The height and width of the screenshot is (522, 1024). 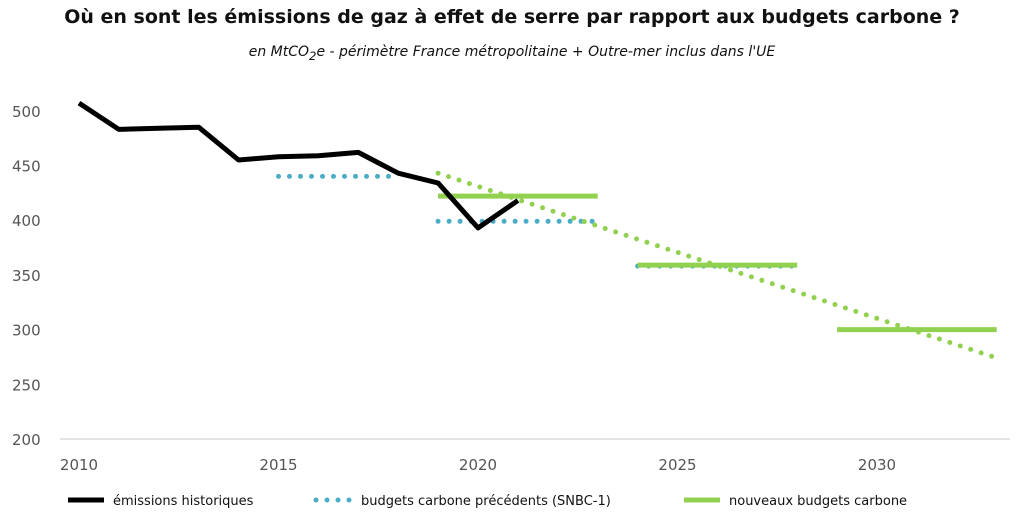 What do you see at coordinates (278, 465) in the screenshot?
I see `x-tick-label: 2015` at bounding box center [278, 465].